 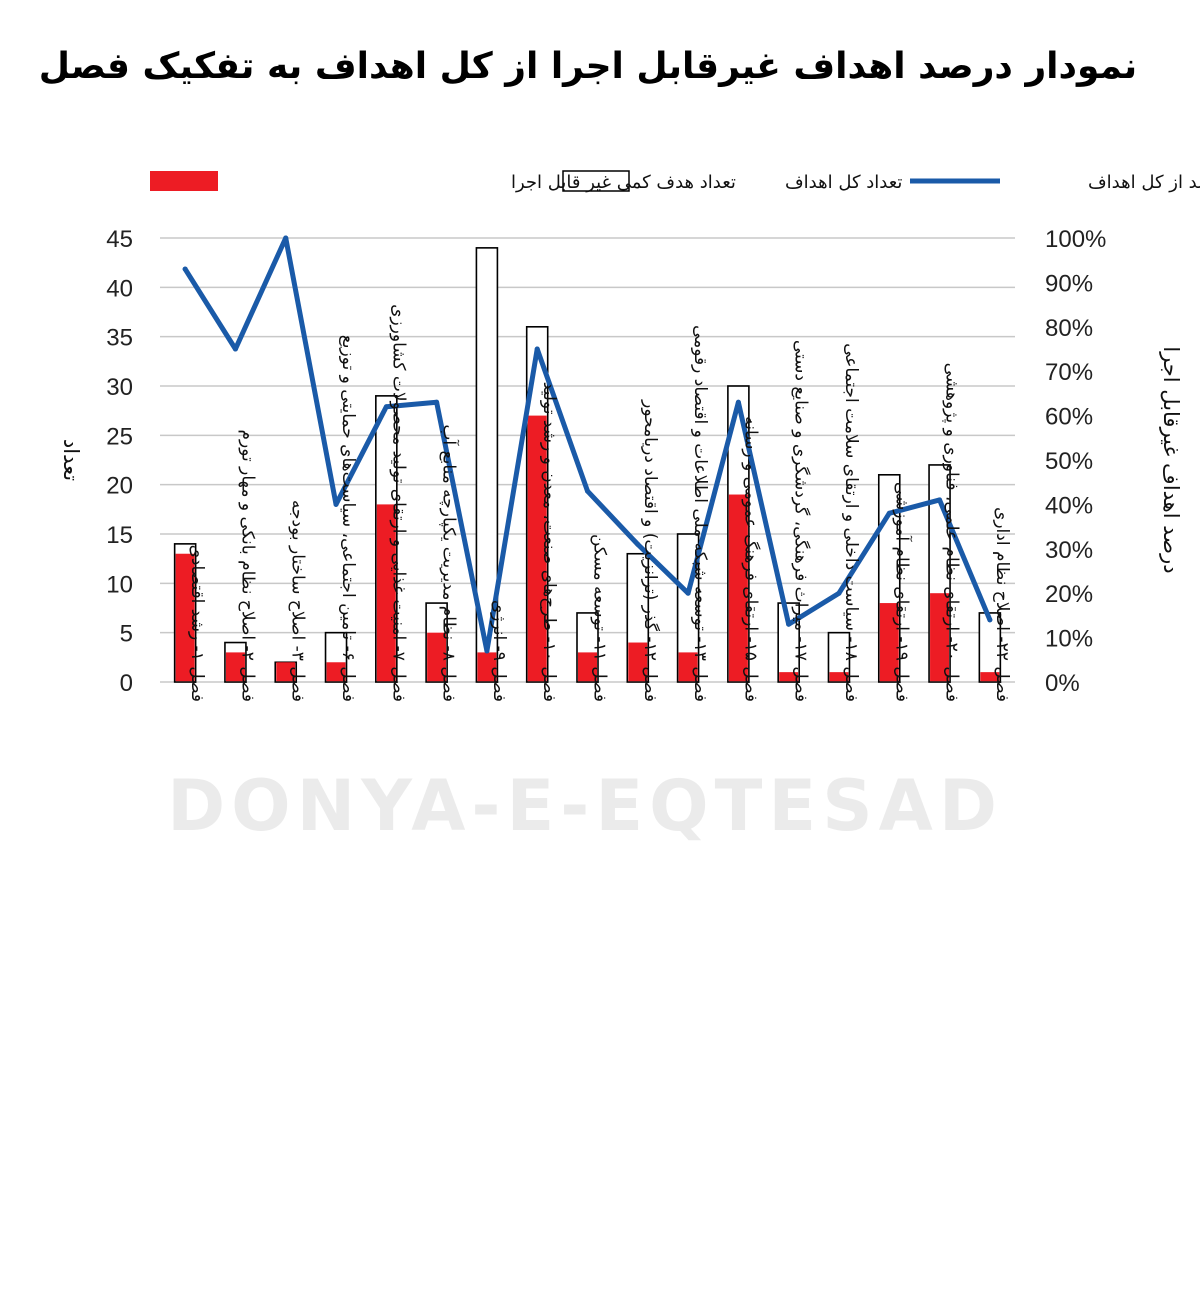 What do you see at coordinates (119, 239) in the screenshot?
I see `y-tick-label: 45` at bounding box center [119, 239].